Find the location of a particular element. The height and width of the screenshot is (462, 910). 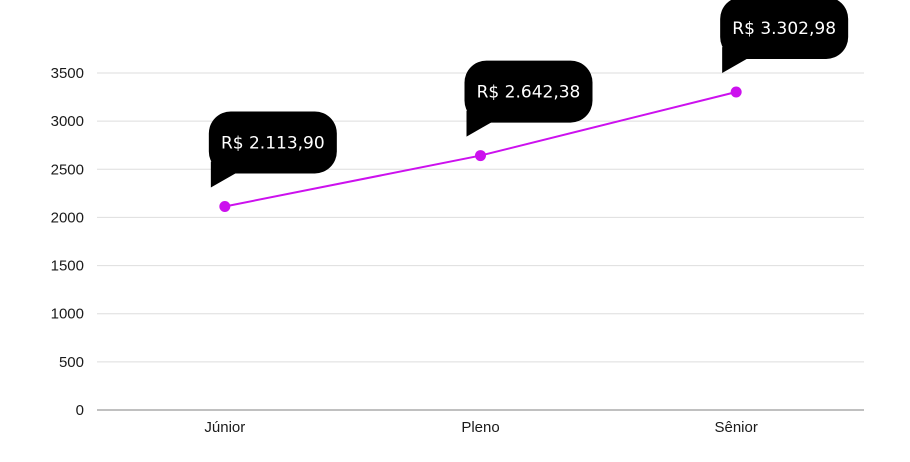

data-label-bubble: R$ 2.642,38 is located at coordinates (528, 98).